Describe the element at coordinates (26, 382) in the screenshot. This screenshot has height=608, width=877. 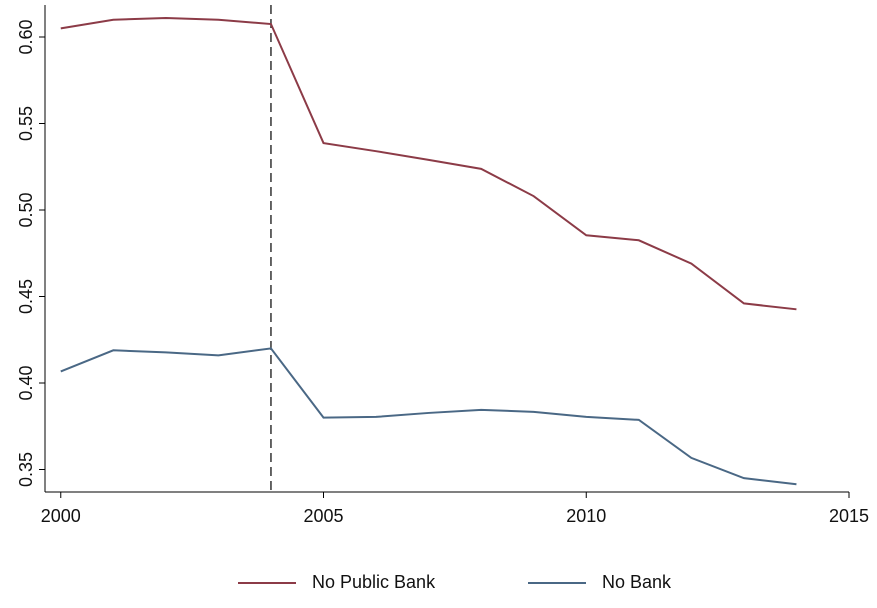
I see `y-tick-label: 0.40` at that location.